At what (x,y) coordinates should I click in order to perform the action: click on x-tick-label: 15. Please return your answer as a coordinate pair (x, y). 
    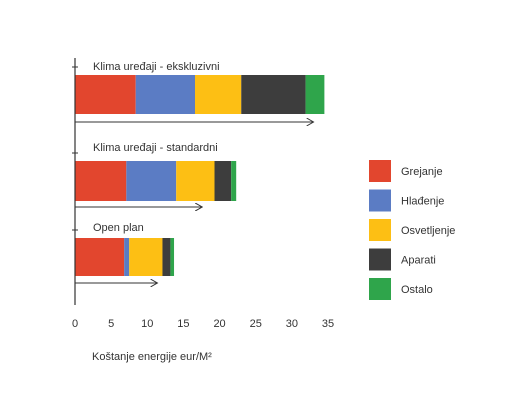
    Looking at the image, I should click on (183, 324).